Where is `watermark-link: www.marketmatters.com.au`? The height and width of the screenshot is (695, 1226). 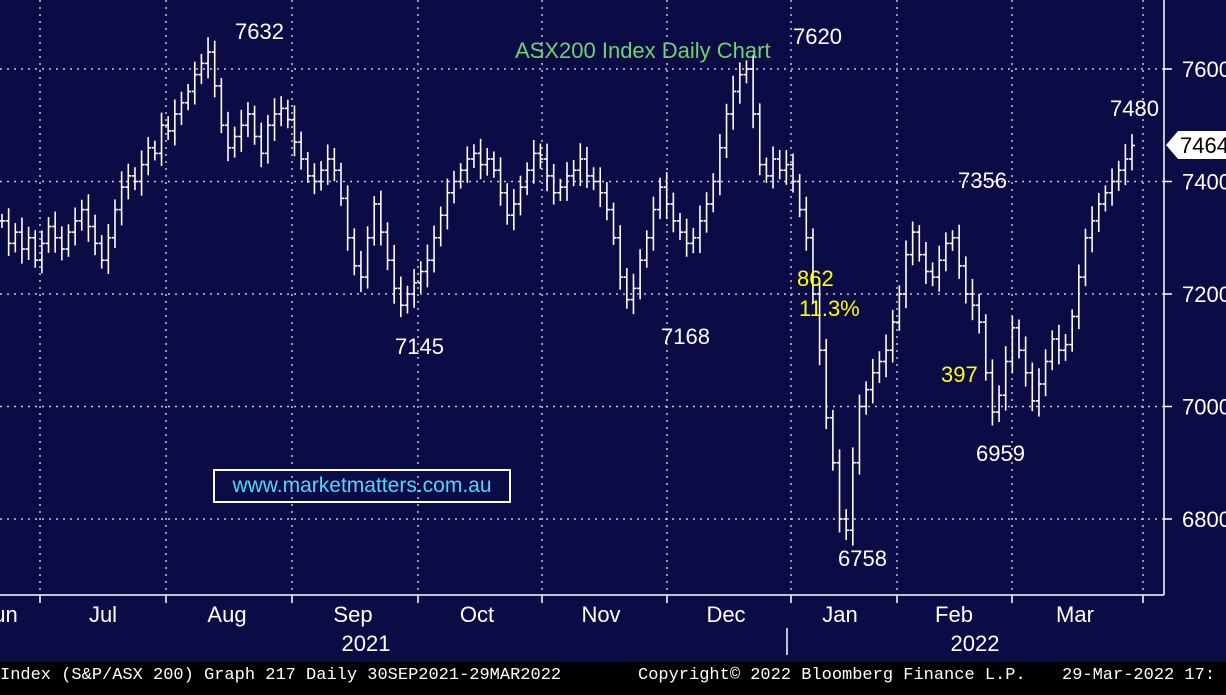
watermark-link: www.marketmatters.com.au is located at coordinates (362, 486).